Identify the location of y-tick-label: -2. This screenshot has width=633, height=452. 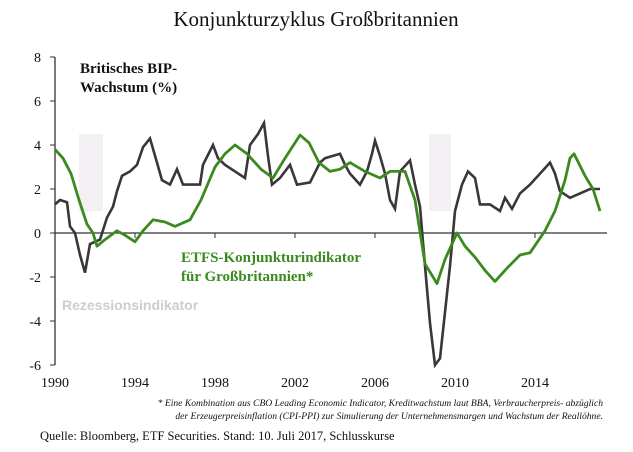
(35, 278).